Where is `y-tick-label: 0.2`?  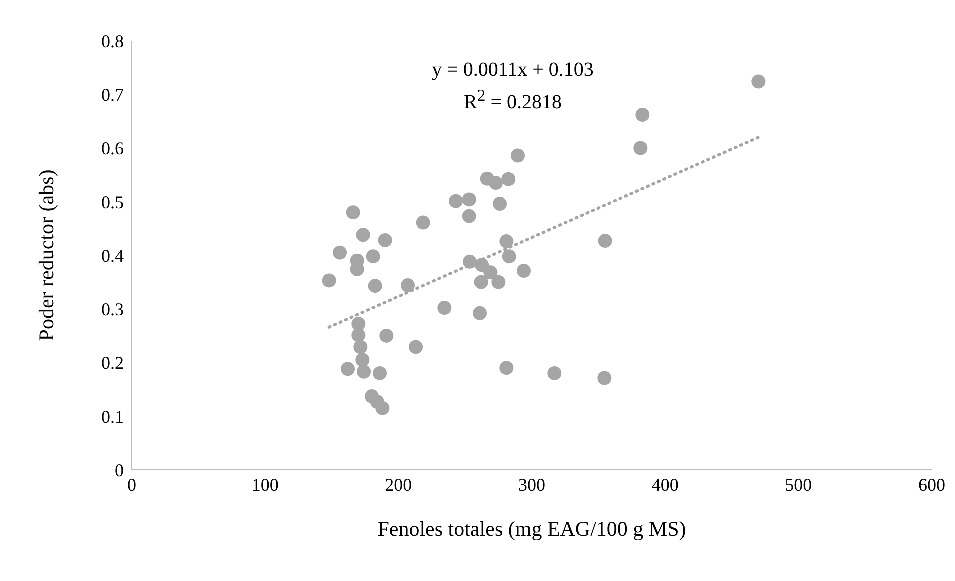 y-tick-label: 0.2 is located at coordinates (113, 363).